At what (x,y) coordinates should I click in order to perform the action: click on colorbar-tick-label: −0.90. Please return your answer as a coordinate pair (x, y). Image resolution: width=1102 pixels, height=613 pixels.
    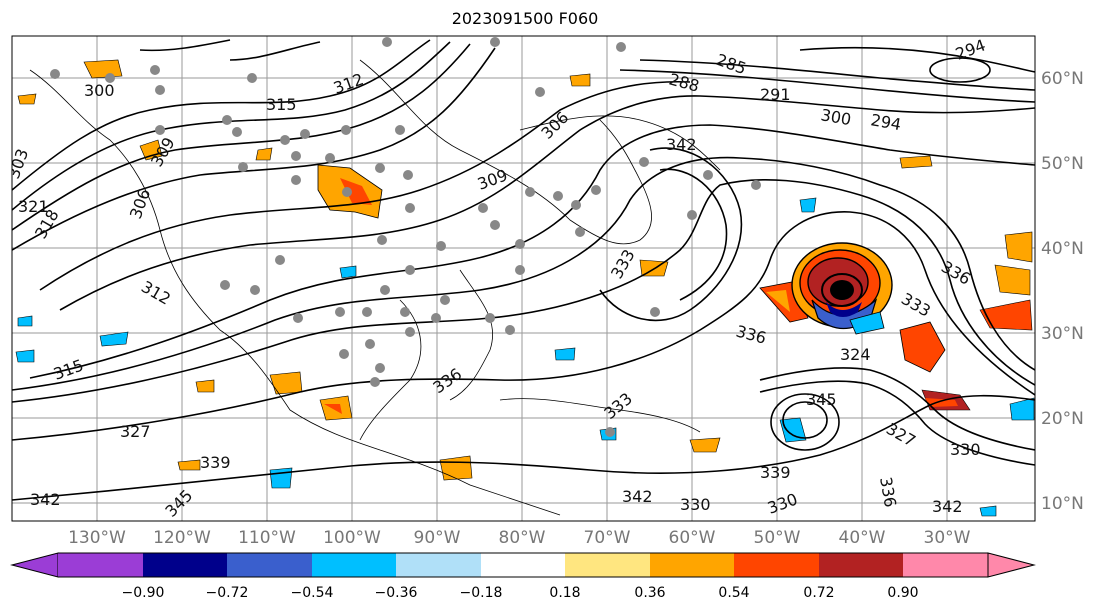
    Looking at the image, I should click on (143, 593).